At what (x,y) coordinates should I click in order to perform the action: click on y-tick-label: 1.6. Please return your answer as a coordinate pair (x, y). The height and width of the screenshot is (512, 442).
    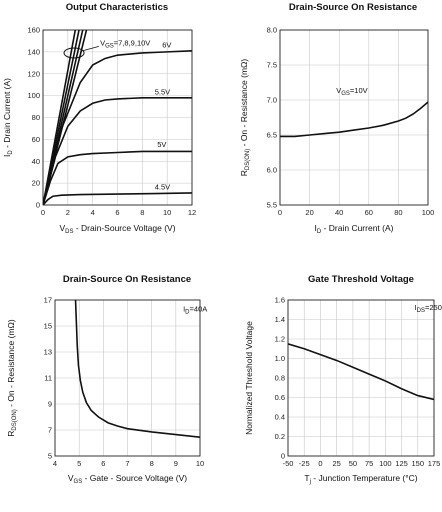
    Looking at the image, I should click on (280, 300).